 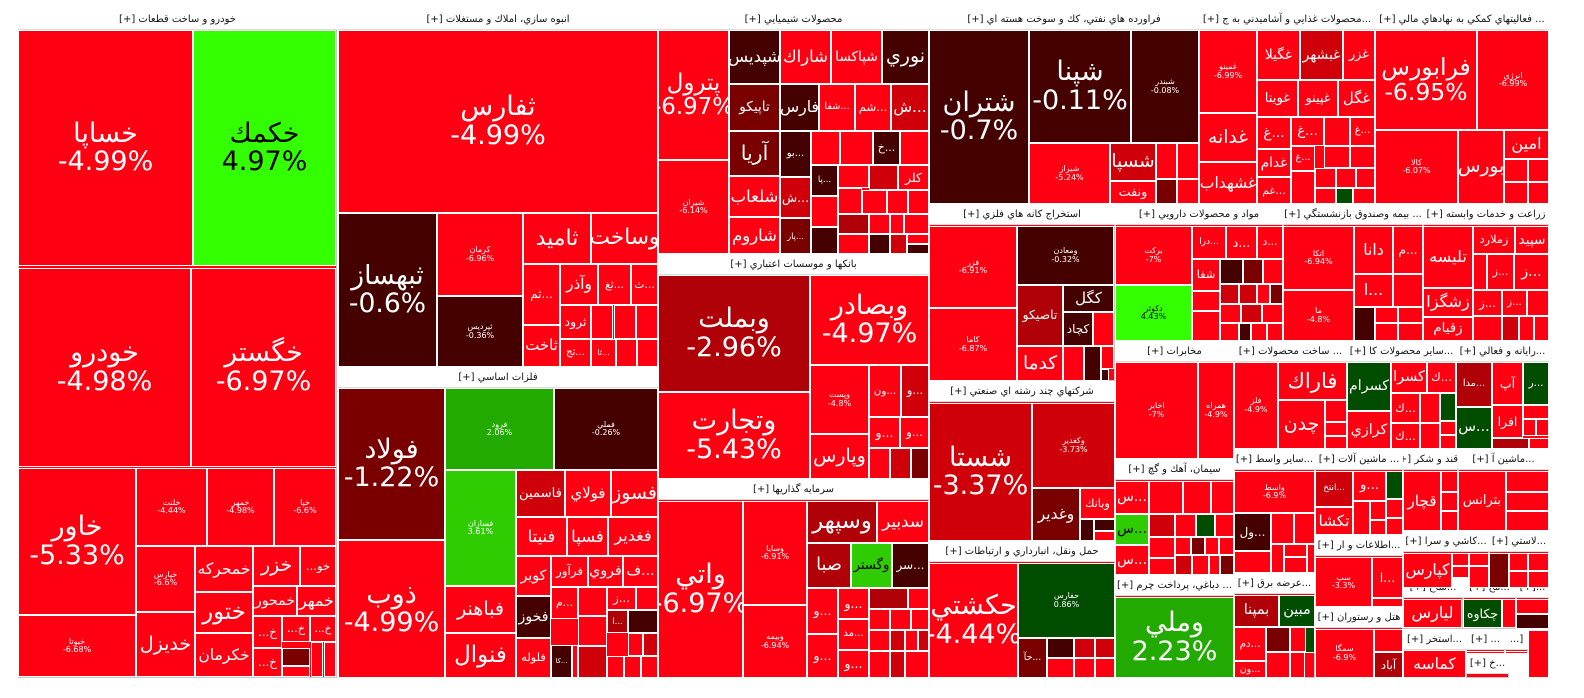 What do you see at coordinates (795, 154) in the screenshot?
I see `stock-tile: ...بو` at bounding box center [795, 154].